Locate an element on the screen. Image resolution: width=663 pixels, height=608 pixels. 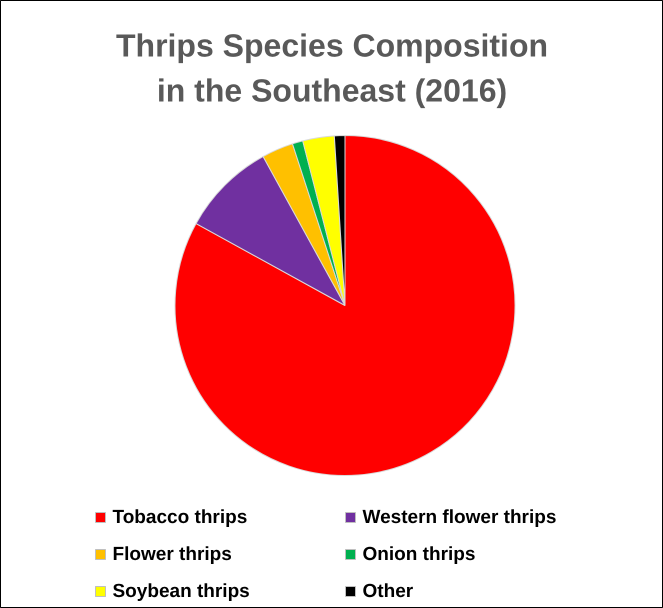
legend-label: Onion thrips is located at coordinates (419, 554).